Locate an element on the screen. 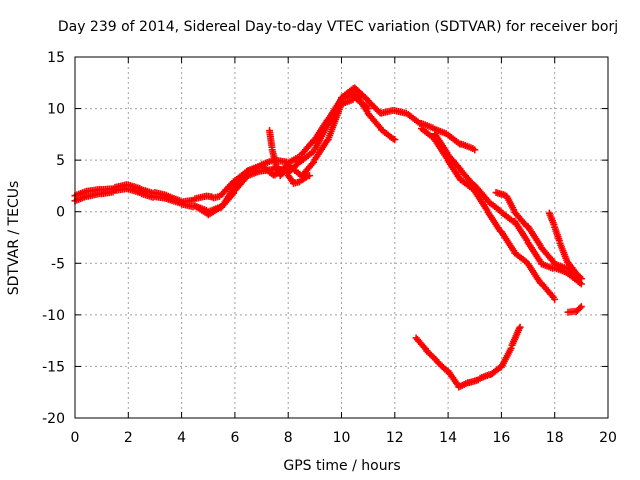 The height and width of the screenshot is (480, 640). x-tick-label: 8 is located at coordinates (288, 438).